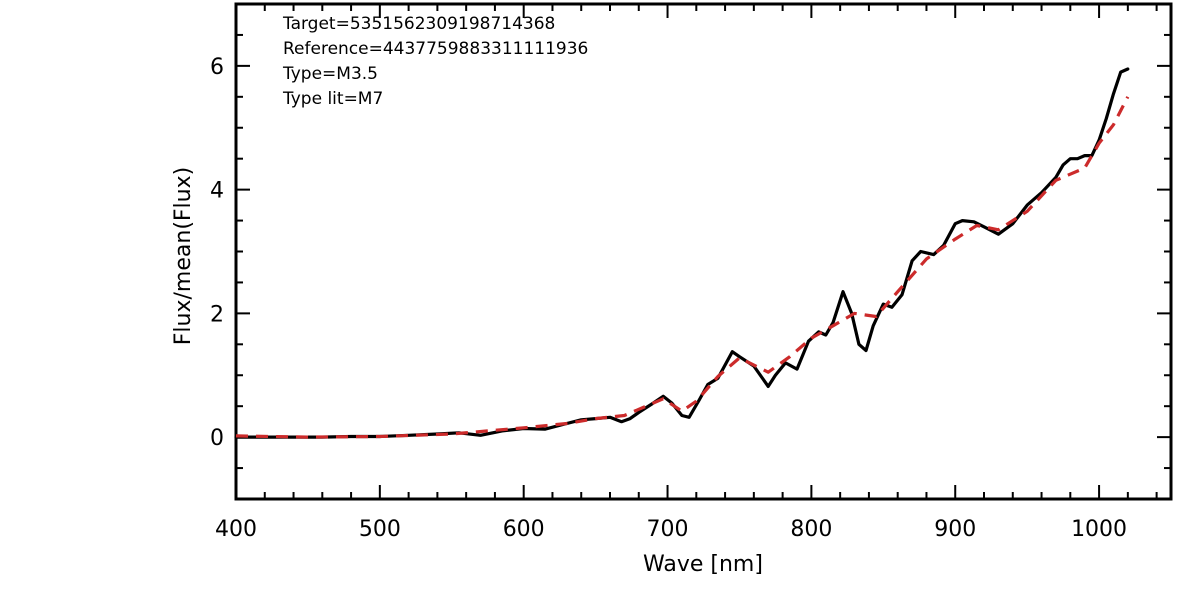  What do you see at coordinates (236, 529) in the screenshot?
I see `x-tick-label: 400` at bounding box center [236, 529].